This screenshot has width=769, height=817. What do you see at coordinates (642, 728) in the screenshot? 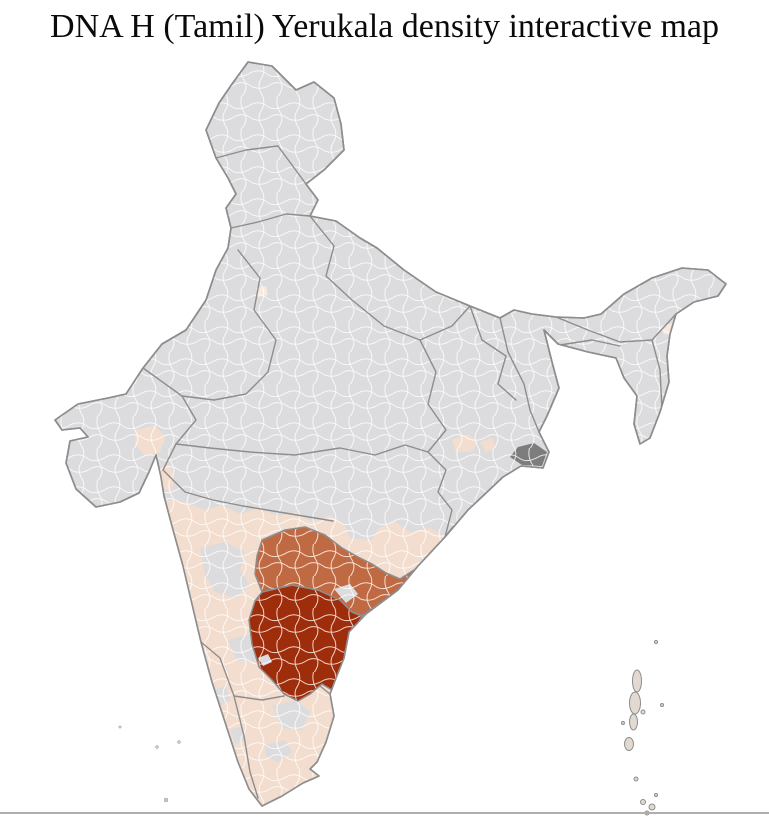
I see `map-region-andaman-nicobar-islands` at bounding box center [642, 728].